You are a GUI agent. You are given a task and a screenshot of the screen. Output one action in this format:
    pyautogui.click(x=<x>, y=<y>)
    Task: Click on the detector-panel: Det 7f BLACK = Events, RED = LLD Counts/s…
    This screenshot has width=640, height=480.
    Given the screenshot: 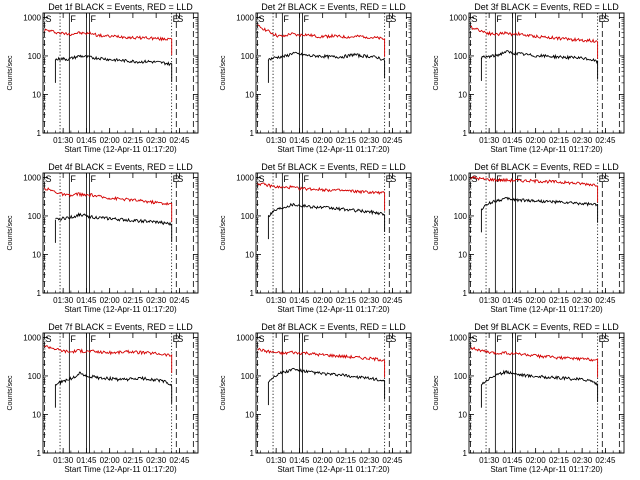 What is the action you would take?
    pyautogui.click(x=103, y=398)
    